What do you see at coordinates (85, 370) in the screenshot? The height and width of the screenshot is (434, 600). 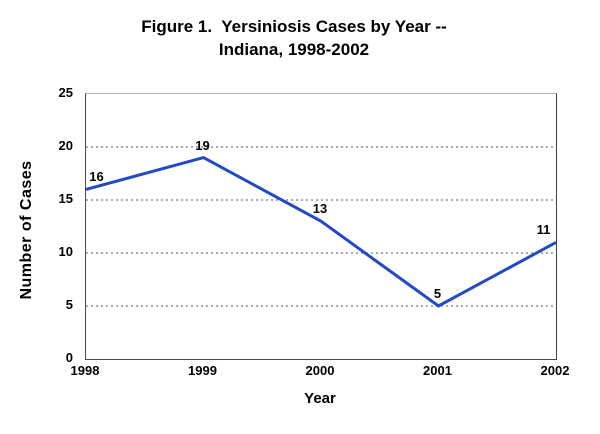 I see `x-tick-label-1998: 1998` at bounding box center [85, 370].